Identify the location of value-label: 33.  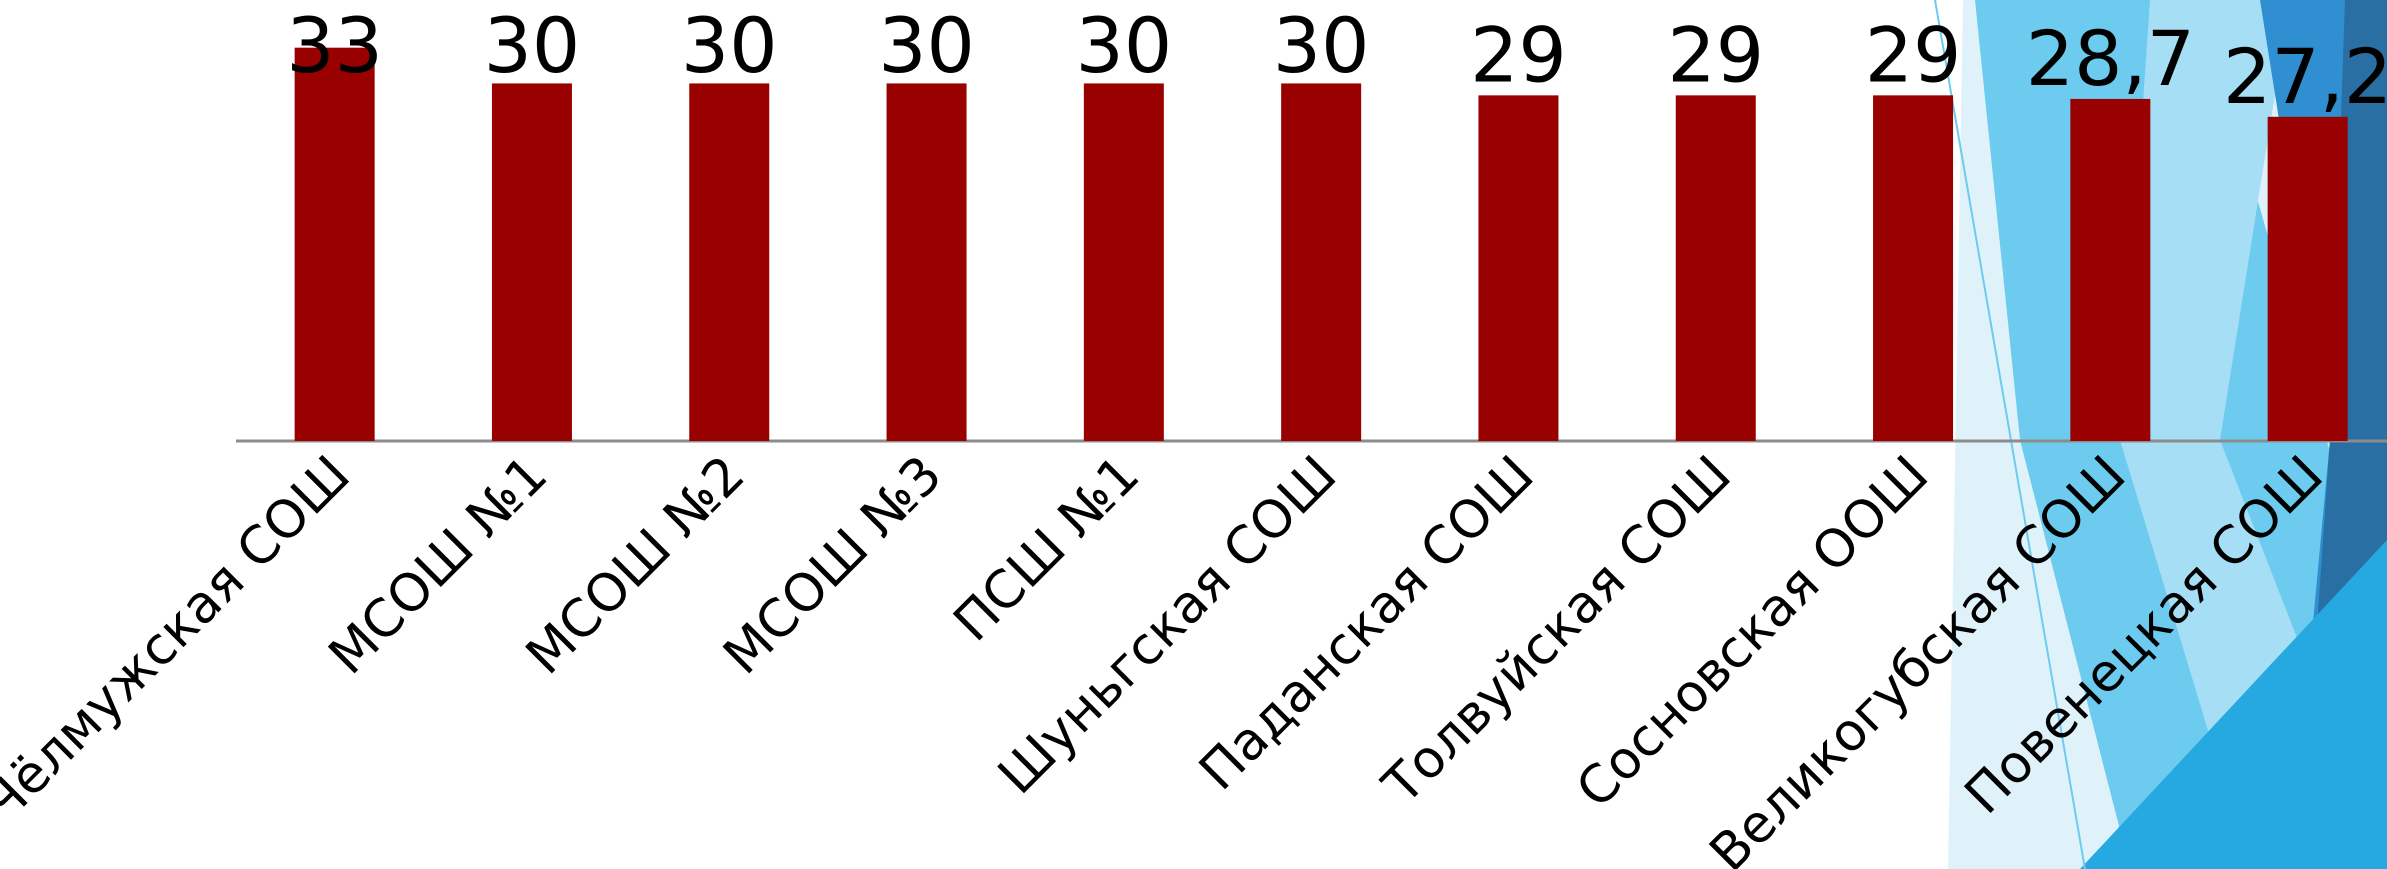
(334, 45).